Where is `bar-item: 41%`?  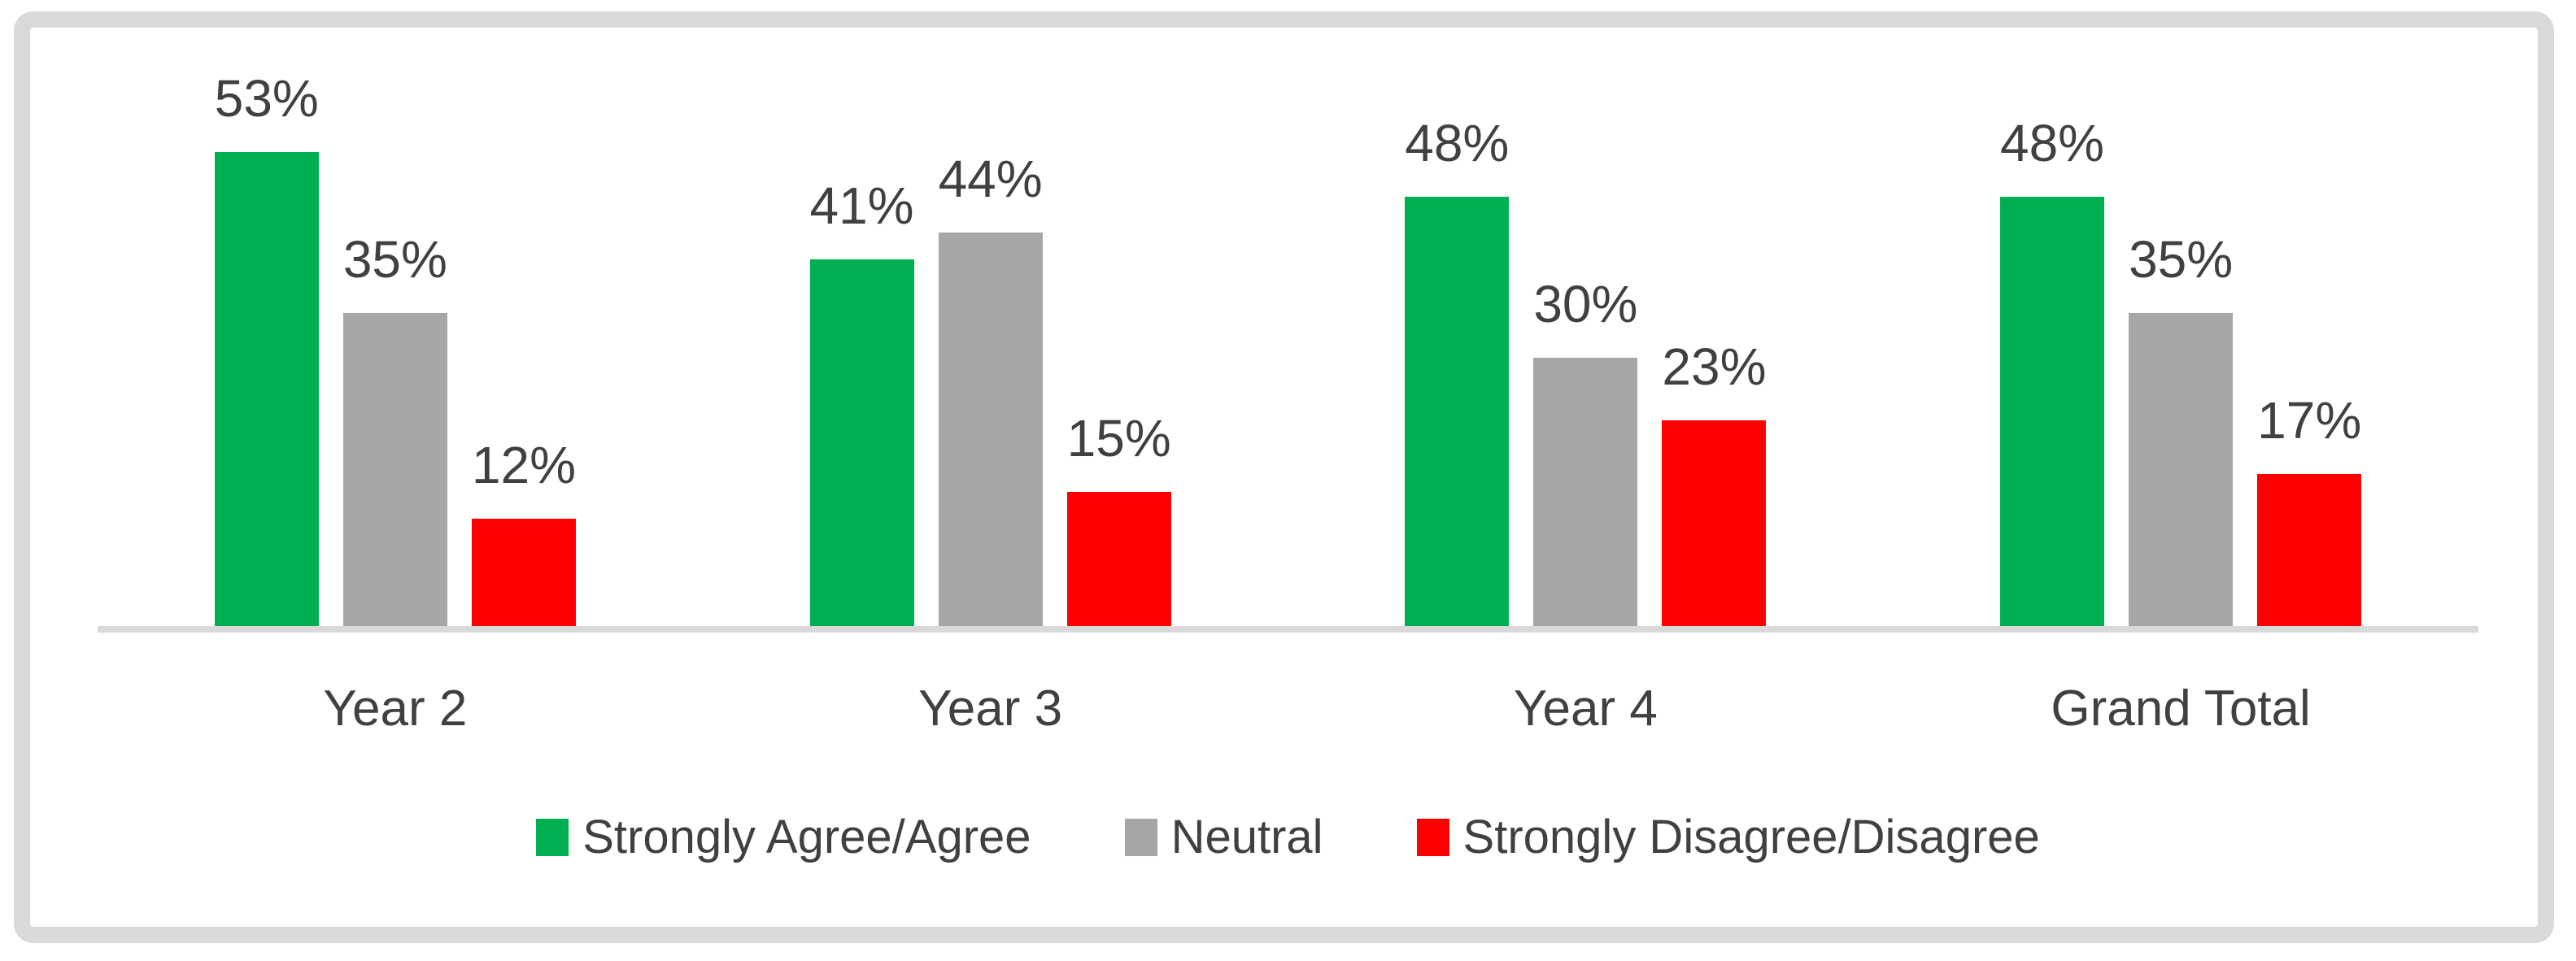
bar-item: 41% is located at coordinates (861, 401).